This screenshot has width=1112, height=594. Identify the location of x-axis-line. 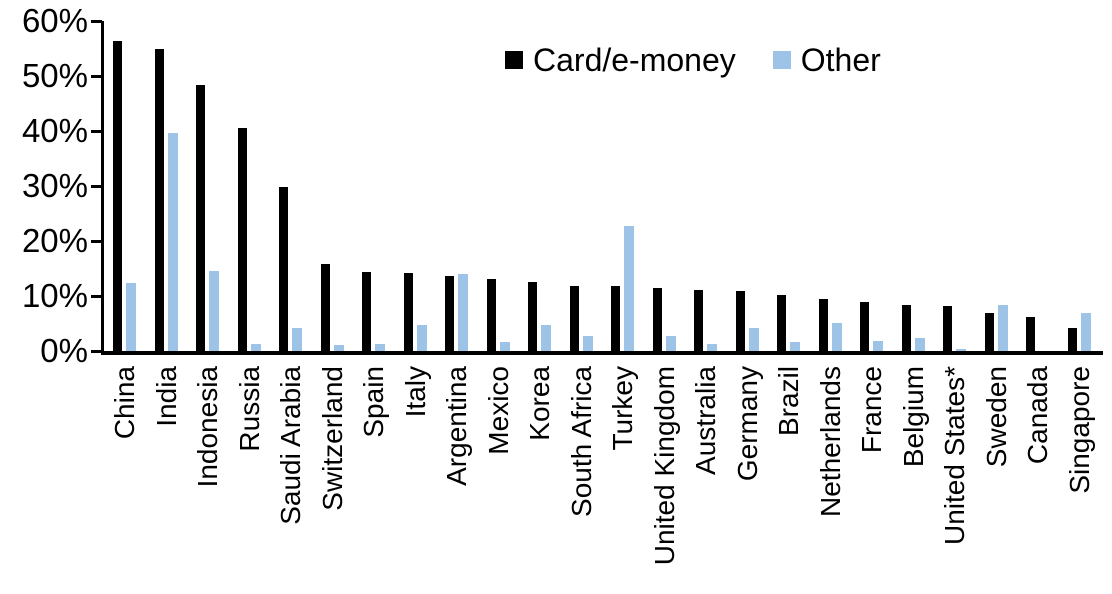
(602, 353).